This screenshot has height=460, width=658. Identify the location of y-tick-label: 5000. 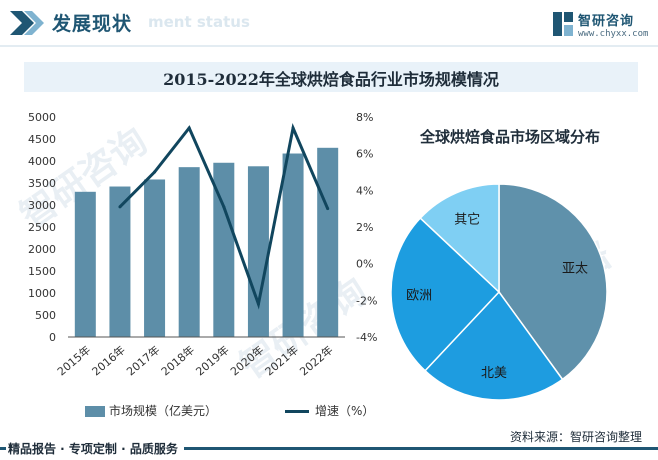
(42, 117).